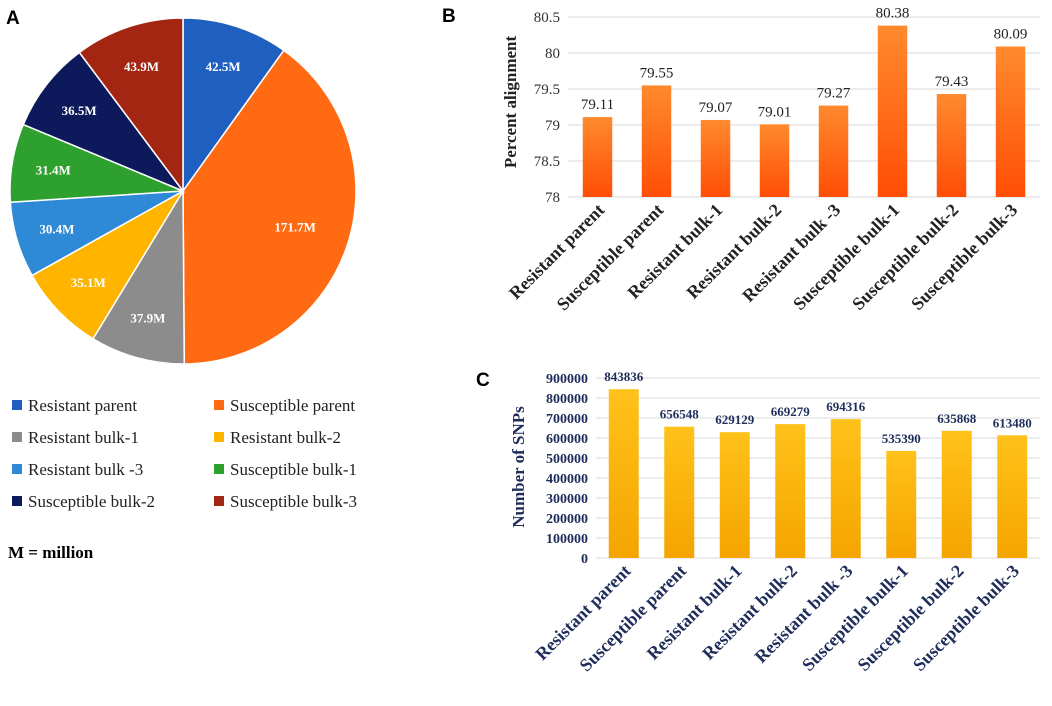  What do you see at coordinates (952, 82) in the screenshot?
I see `alignment-value-label-7: 79.43` at bounding box center [952, 82].